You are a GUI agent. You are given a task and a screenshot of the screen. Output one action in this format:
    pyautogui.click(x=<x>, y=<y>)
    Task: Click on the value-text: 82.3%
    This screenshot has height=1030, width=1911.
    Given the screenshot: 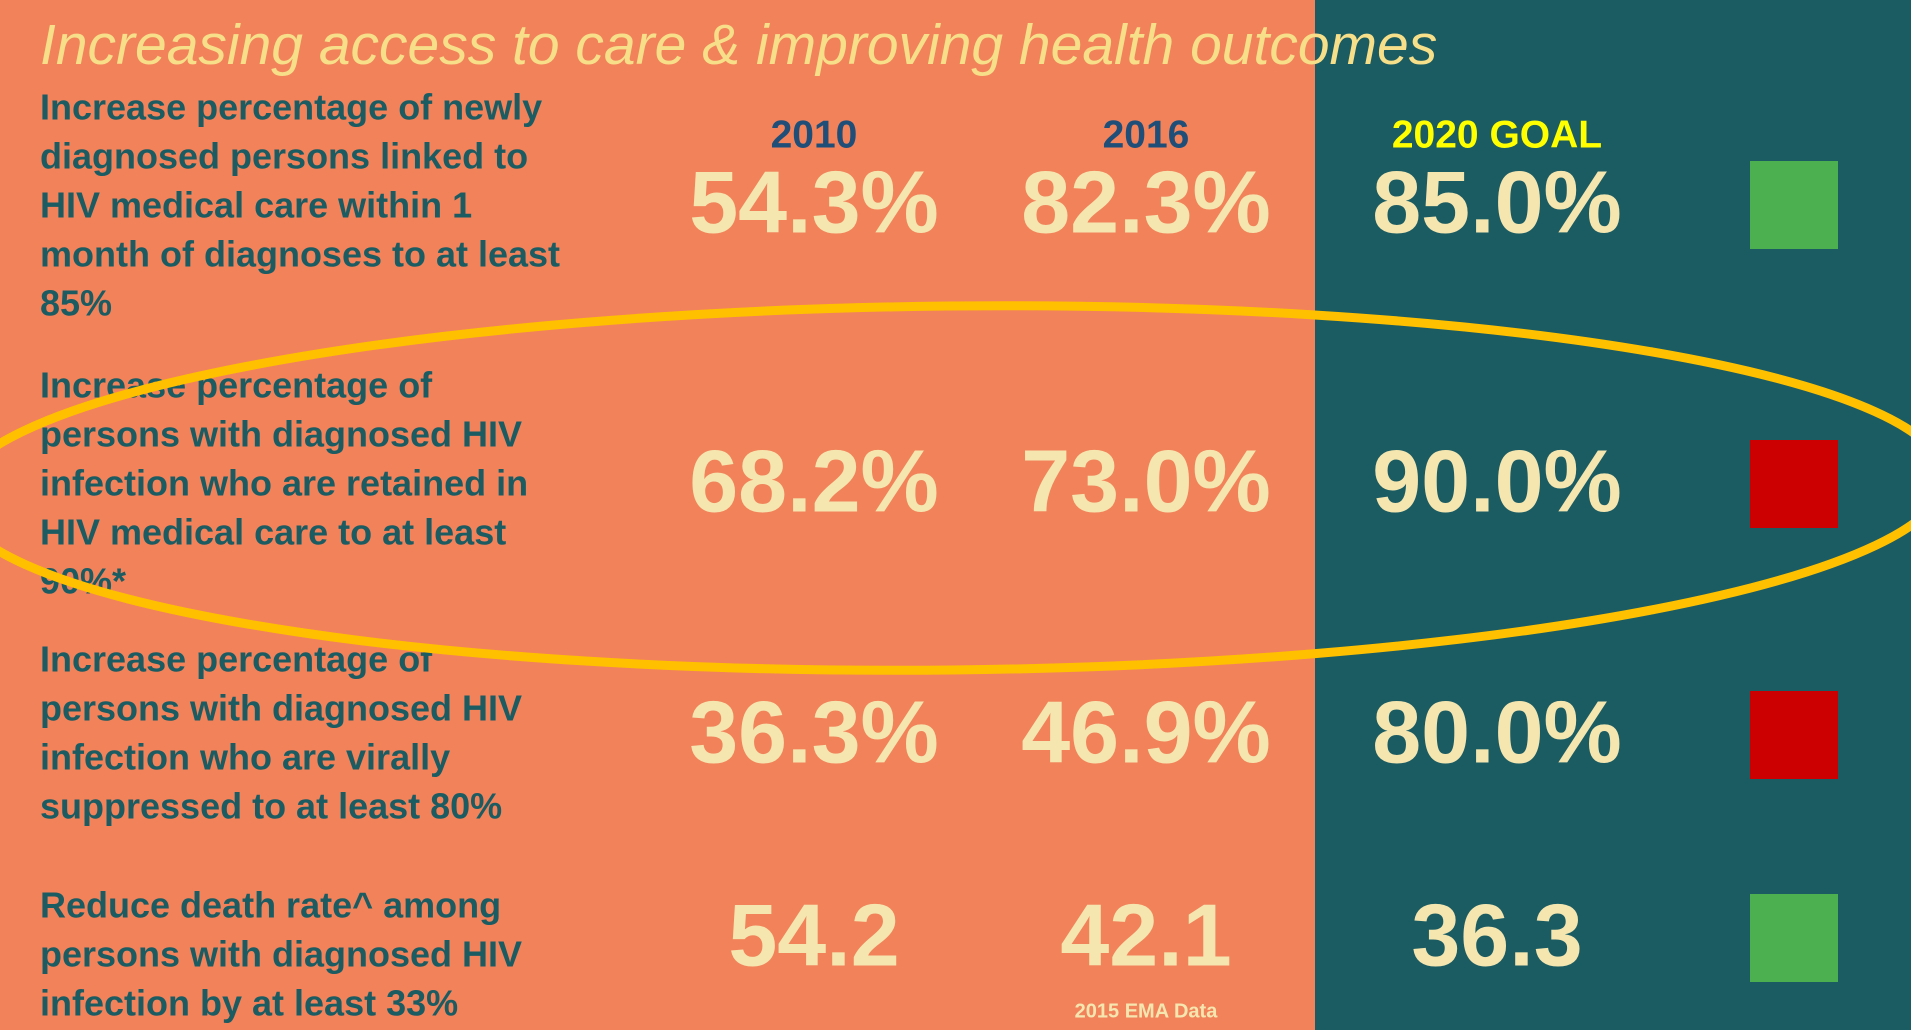 What is the action you would take?
    pyautogui.click(x=1146, y=201)
    